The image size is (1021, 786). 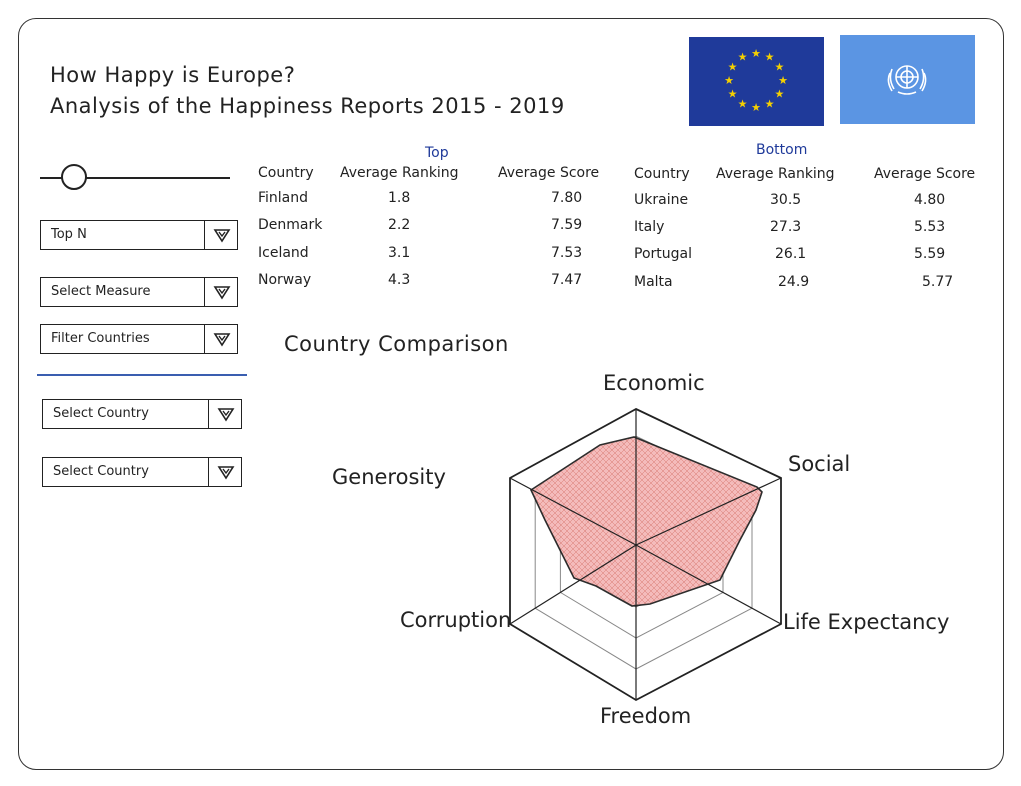 I want to click on axis-label-corruption: Corruption, so click(x=456, y=620).